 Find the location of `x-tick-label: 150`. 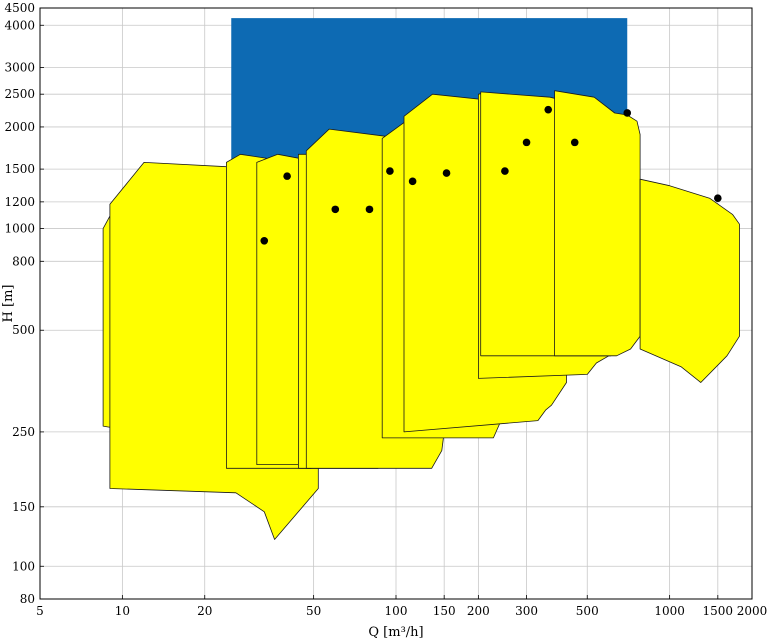

x-tick-label: 150 is located at coordinates (444, 611).